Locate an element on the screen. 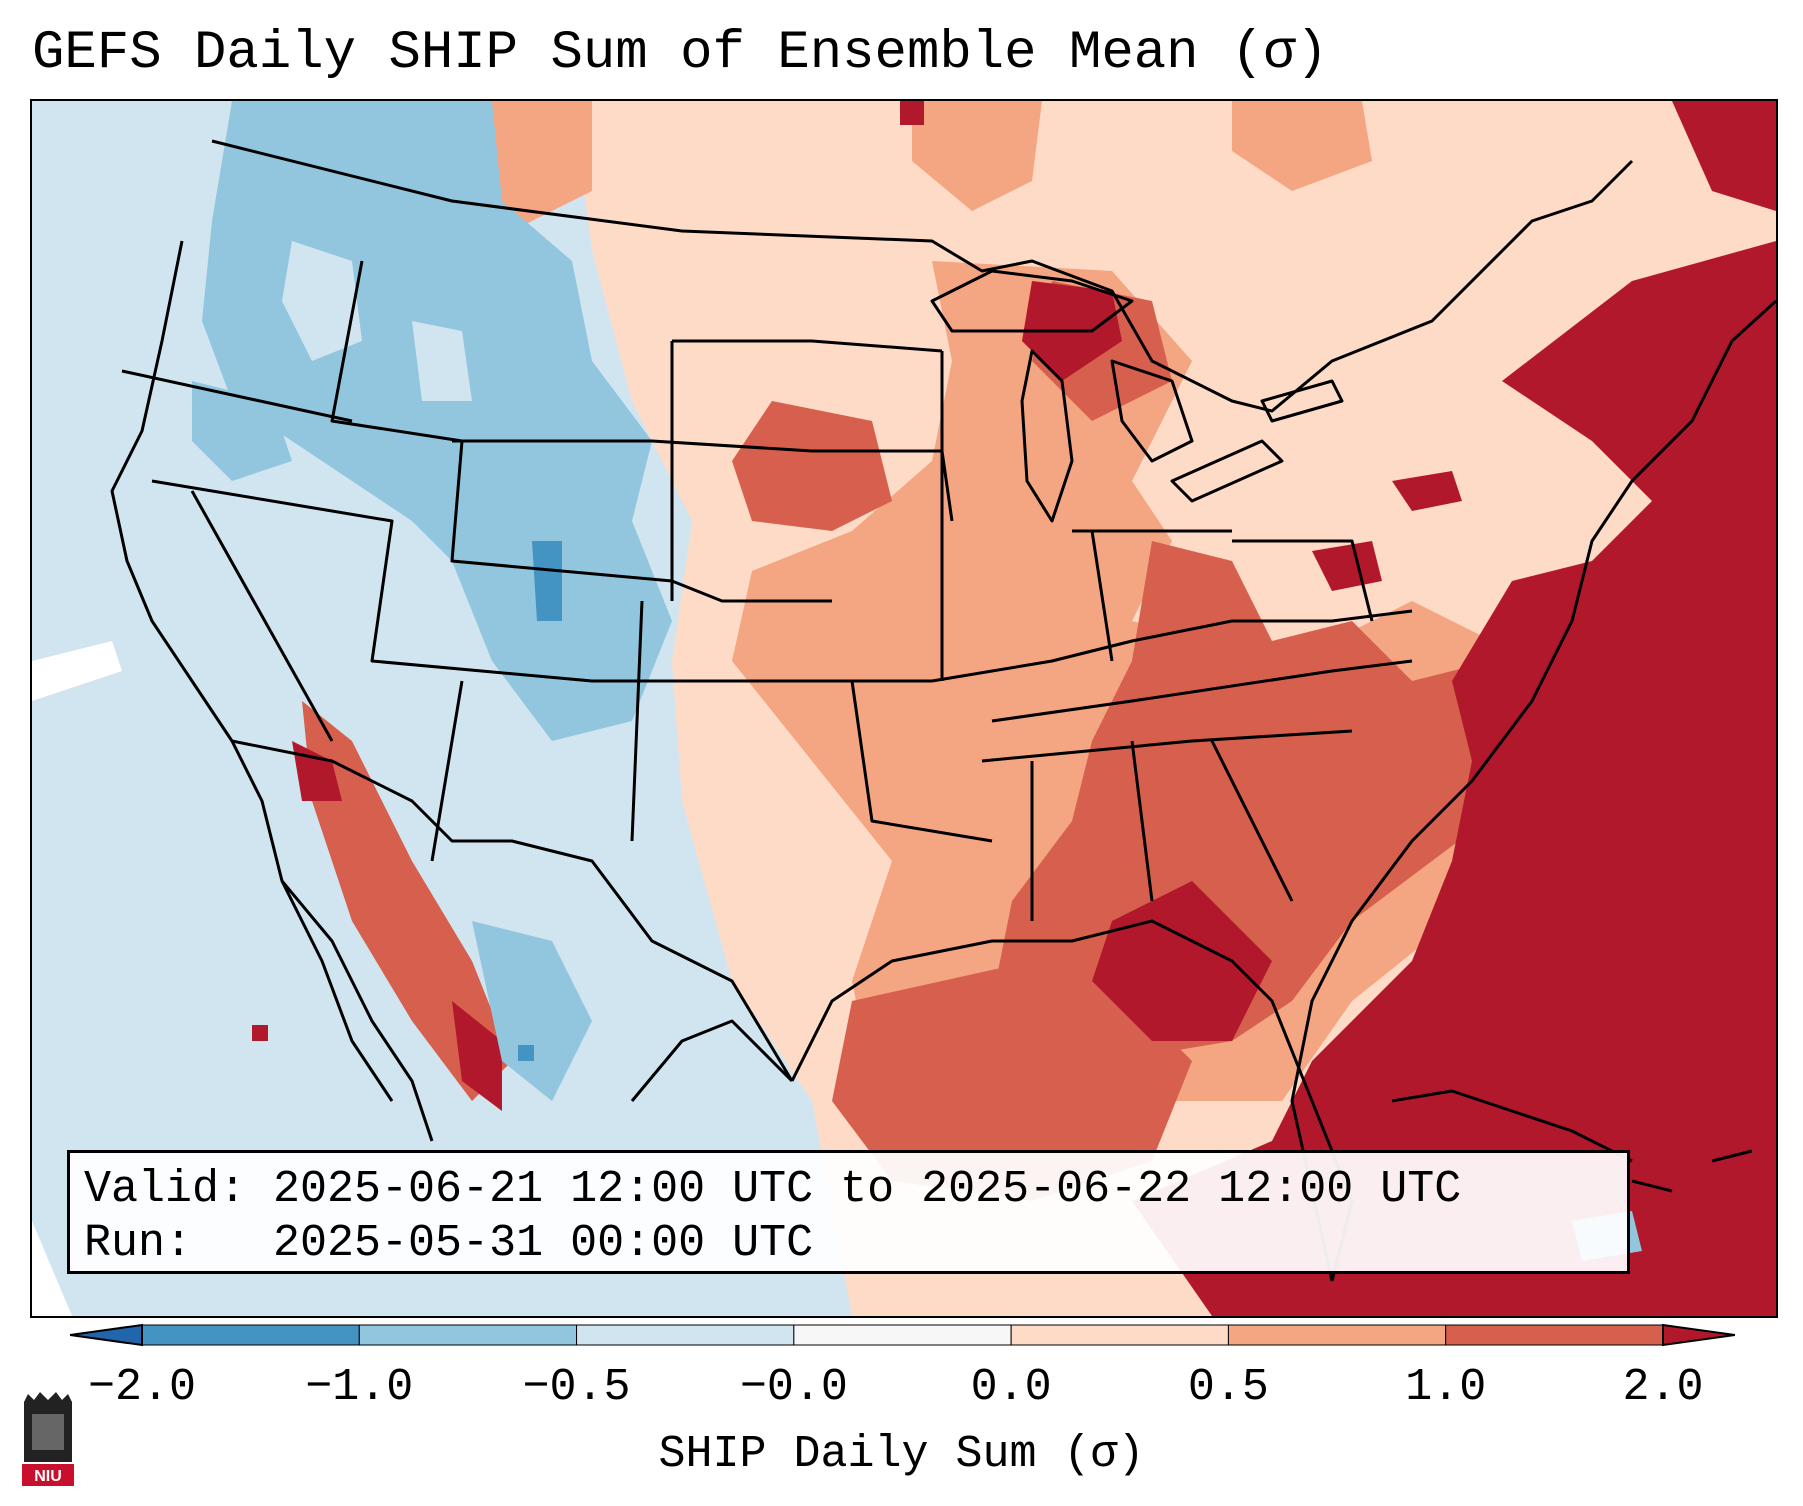 The height and width of the screenshot is (1506, 1803). colorbar-tick-label: 0.0 is located at coordinates (1011, 1387).